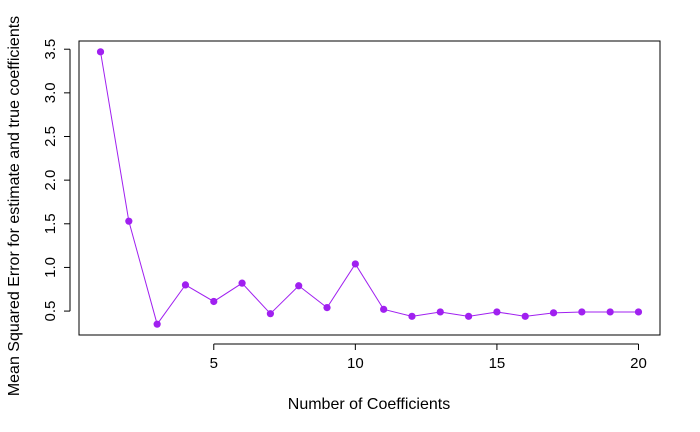 This screenshot has height=432, width=700. What do you see at coordinates (50, 92) in the screenshot?
I see `y-tick-label: 3.0` at bounding box center [50, 92].